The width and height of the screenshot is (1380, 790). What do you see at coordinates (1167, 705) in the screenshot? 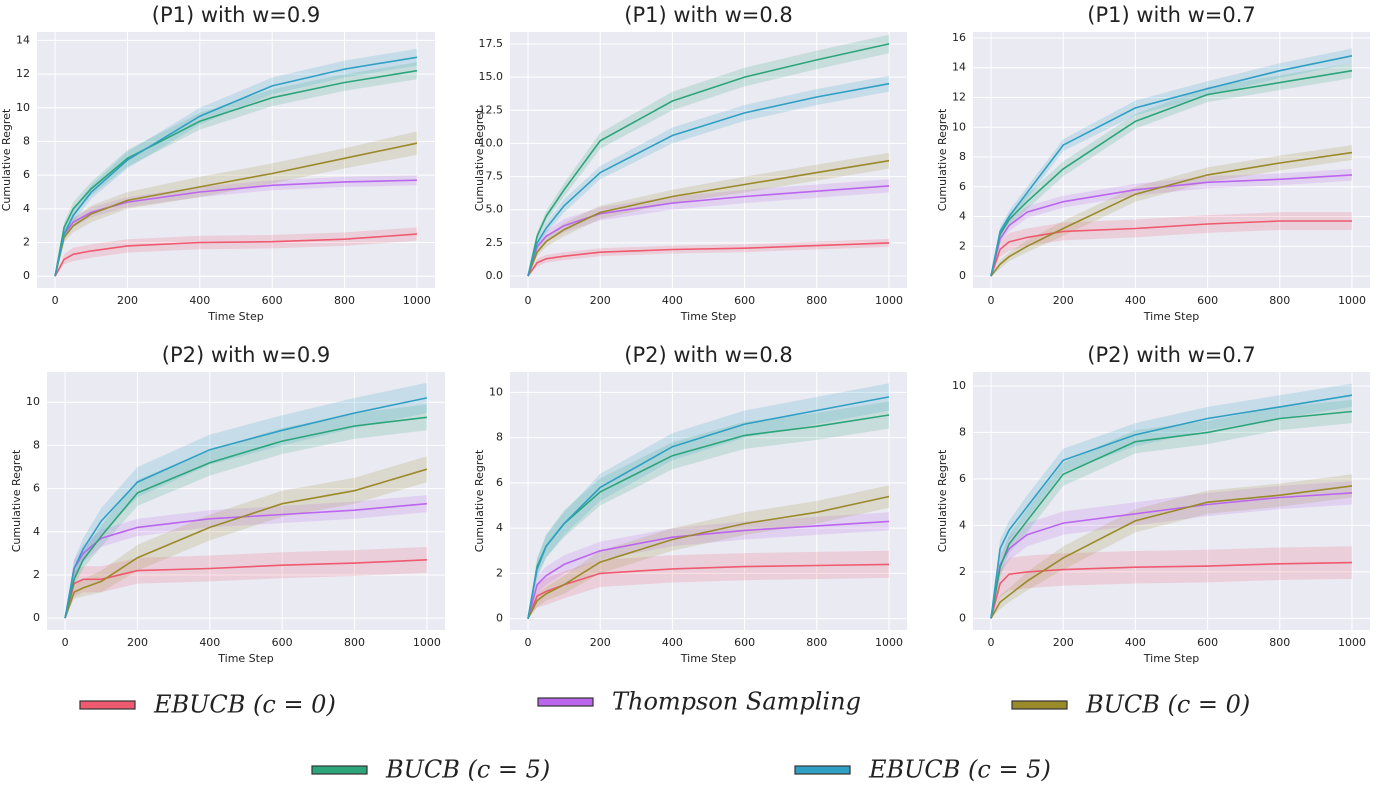
I see `legend-label: BUCB (c = 0)` at bounding box center [1167, 705].